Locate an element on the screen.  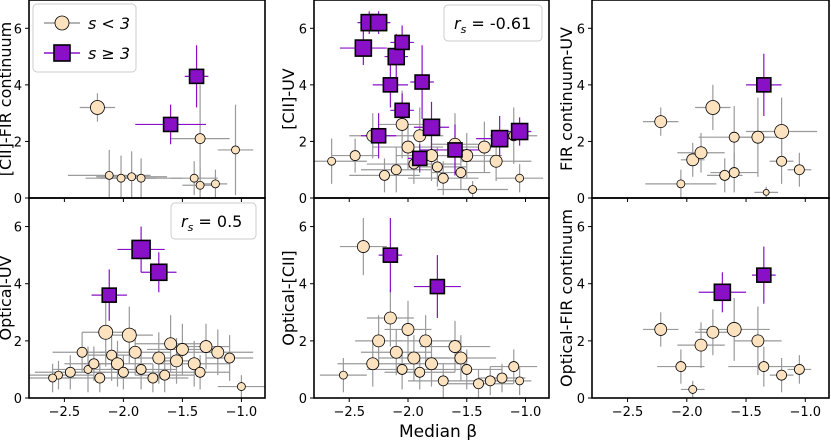
y-axis-label: Optical-UV is located at coordinates (7, 297).